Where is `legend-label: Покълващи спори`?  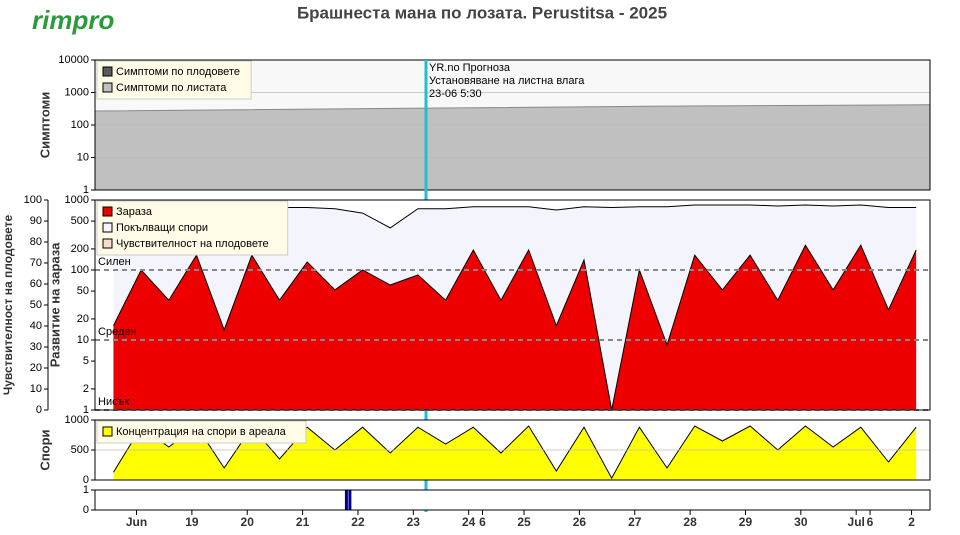
legend-label: Покълващи спори is located at coordinates (162, 228).